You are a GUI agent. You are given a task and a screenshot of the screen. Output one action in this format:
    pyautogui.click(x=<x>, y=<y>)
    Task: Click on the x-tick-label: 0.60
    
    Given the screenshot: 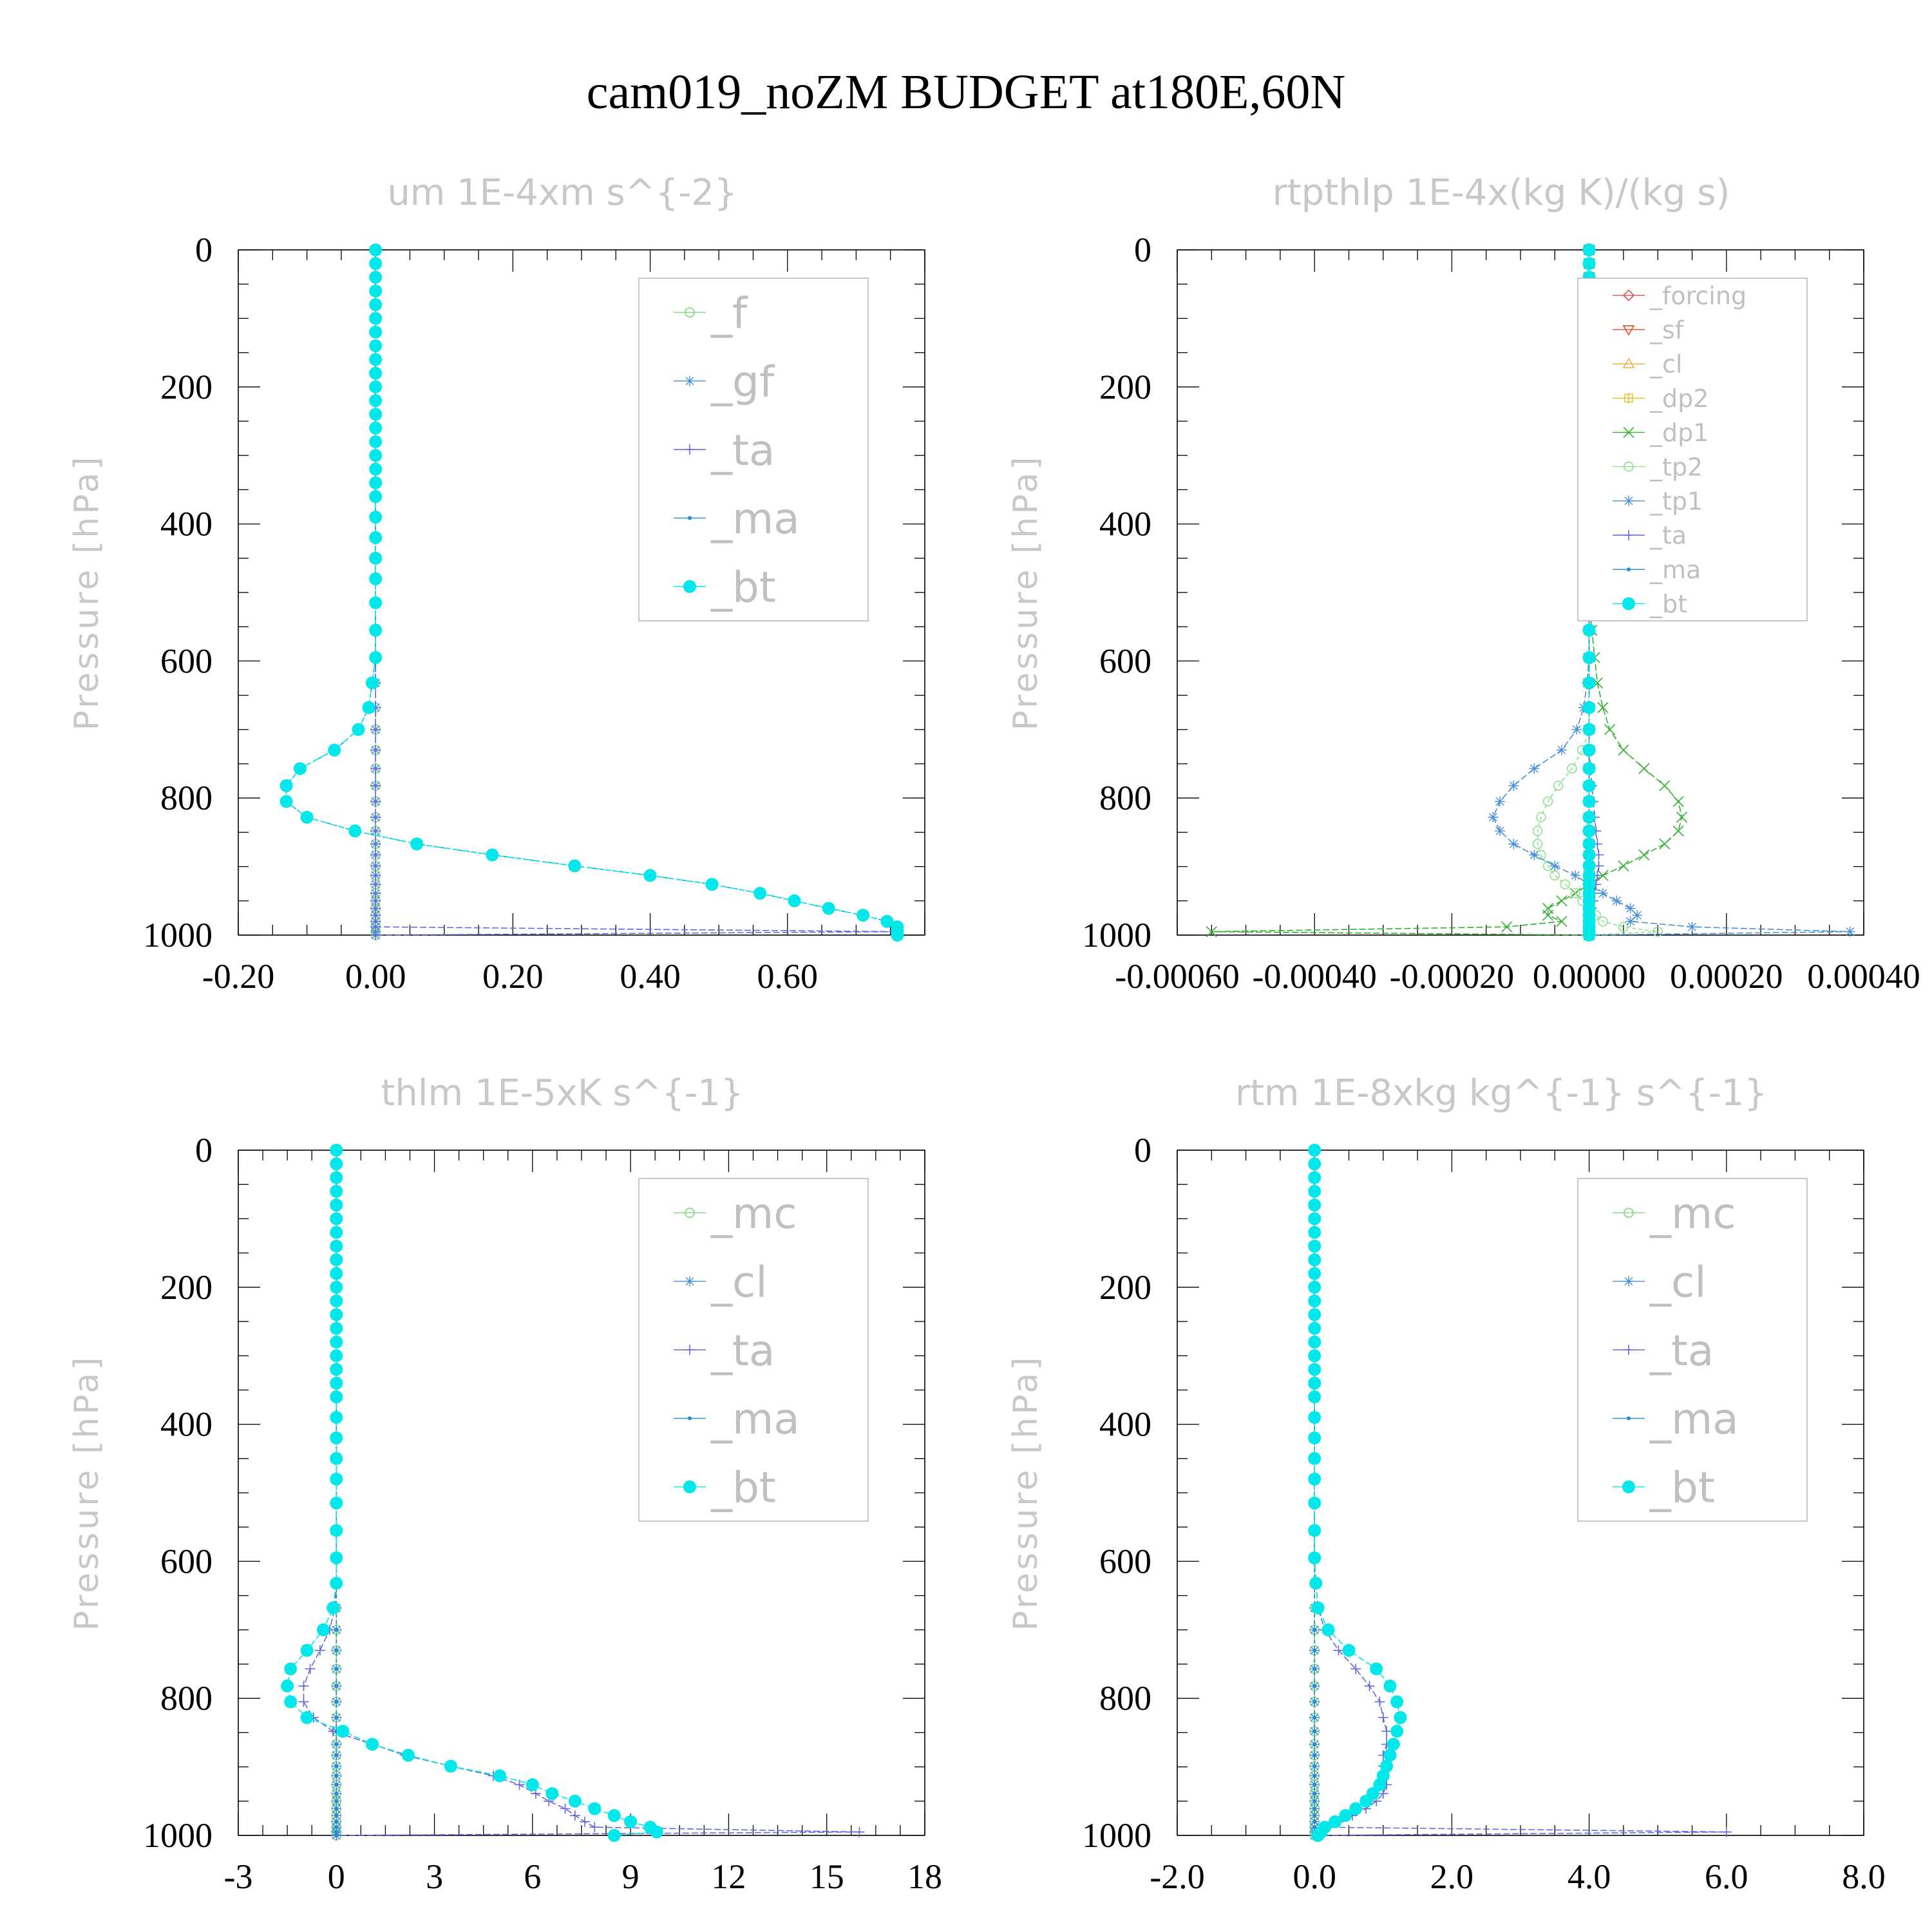 What is the action you would take?
    pyautogui.click(x=788, y=976)
    